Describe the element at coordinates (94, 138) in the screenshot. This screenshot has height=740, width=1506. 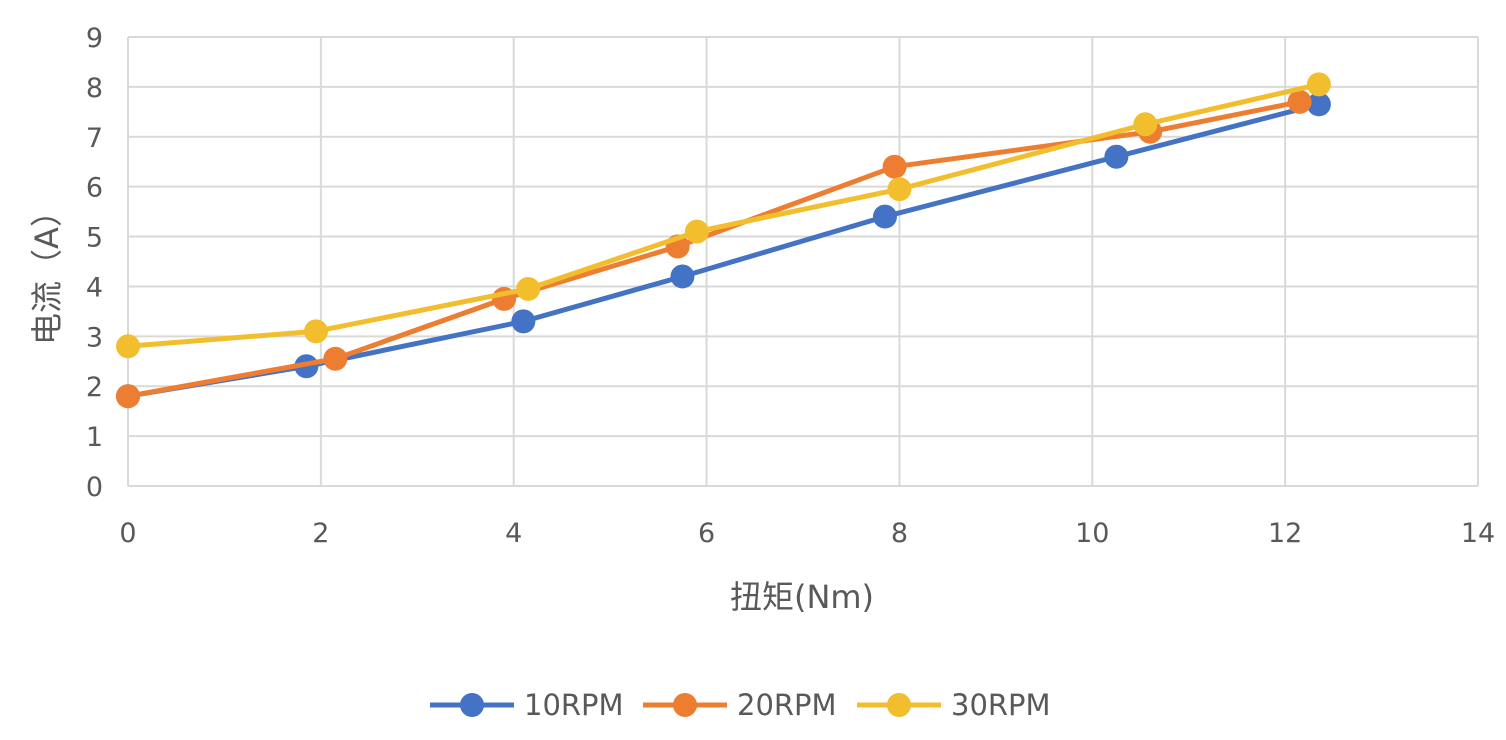
I see `y-tick-label: 7` at that location.